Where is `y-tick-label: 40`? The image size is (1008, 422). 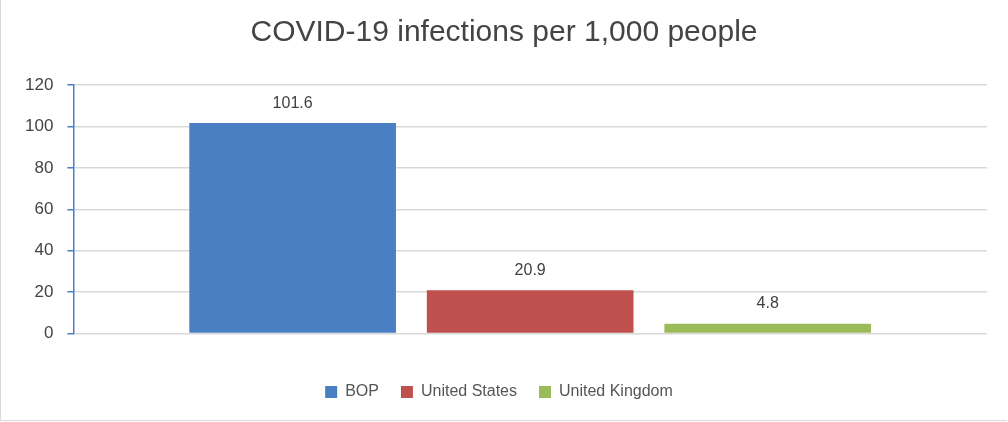 y-tick-label: 40 is located at coordinates (44, 250).